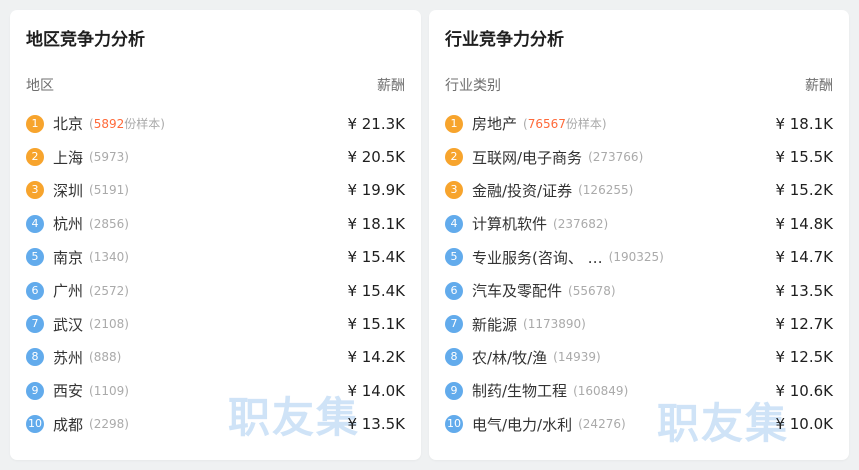 The height and width of the screenshot is (470, 859). I want to click on table-row: 5 专业服务(咨询、 … (190325) ¥ 14.7K, so click(639, 257).